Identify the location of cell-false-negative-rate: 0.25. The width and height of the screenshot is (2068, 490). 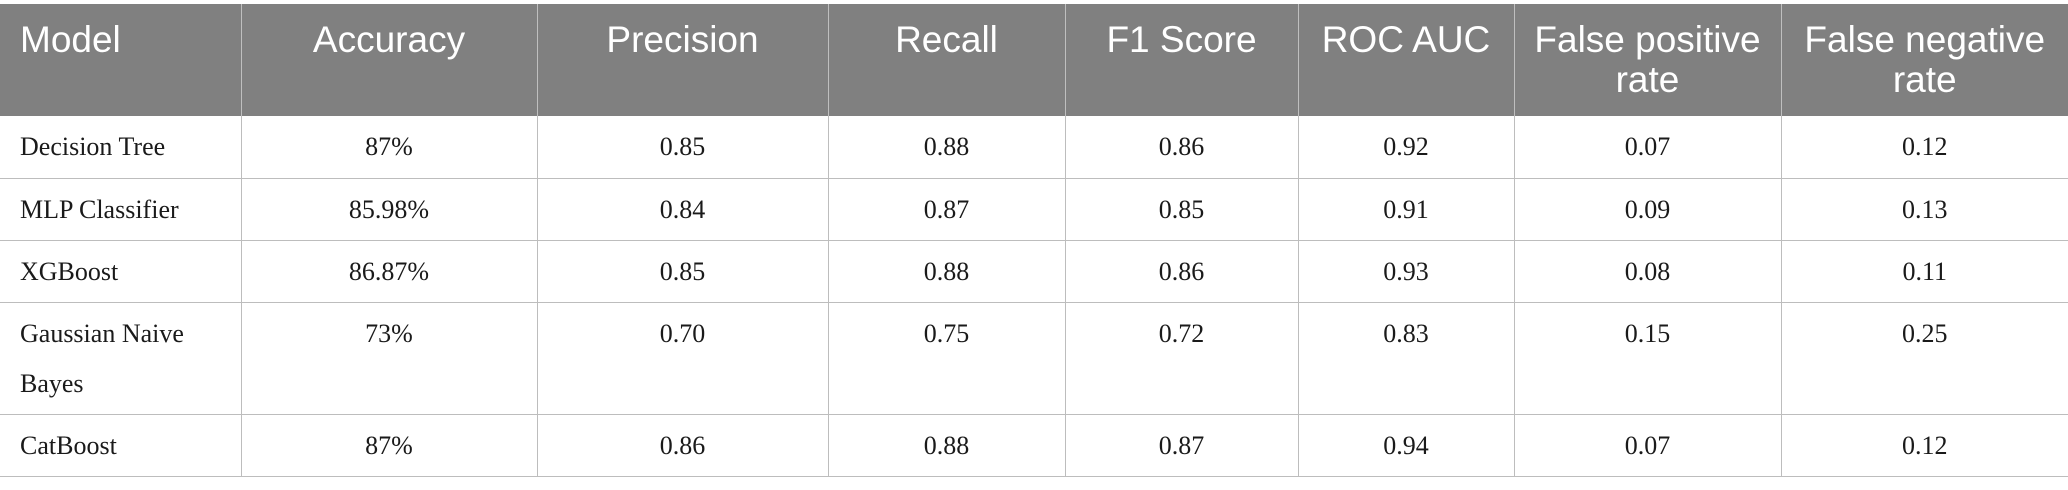
(1924, 358).